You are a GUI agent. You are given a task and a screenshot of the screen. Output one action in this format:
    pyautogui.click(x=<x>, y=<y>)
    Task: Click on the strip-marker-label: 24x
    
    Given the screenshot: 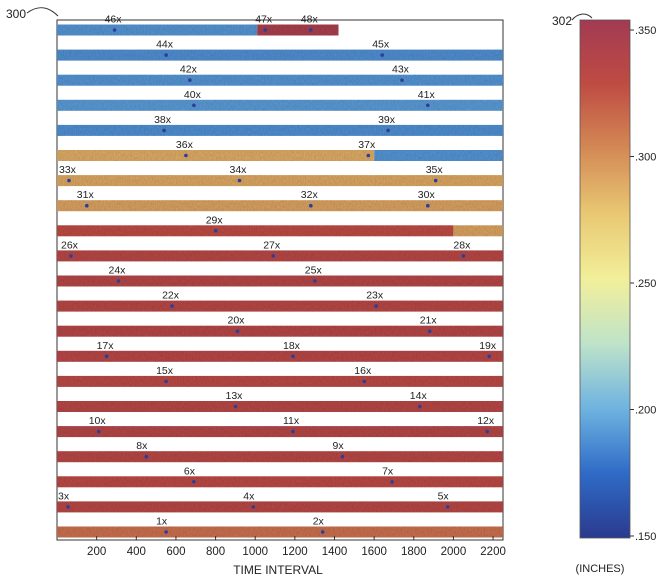 What is the action you would take?
    pyautogui.click(x=118, y=271)
    